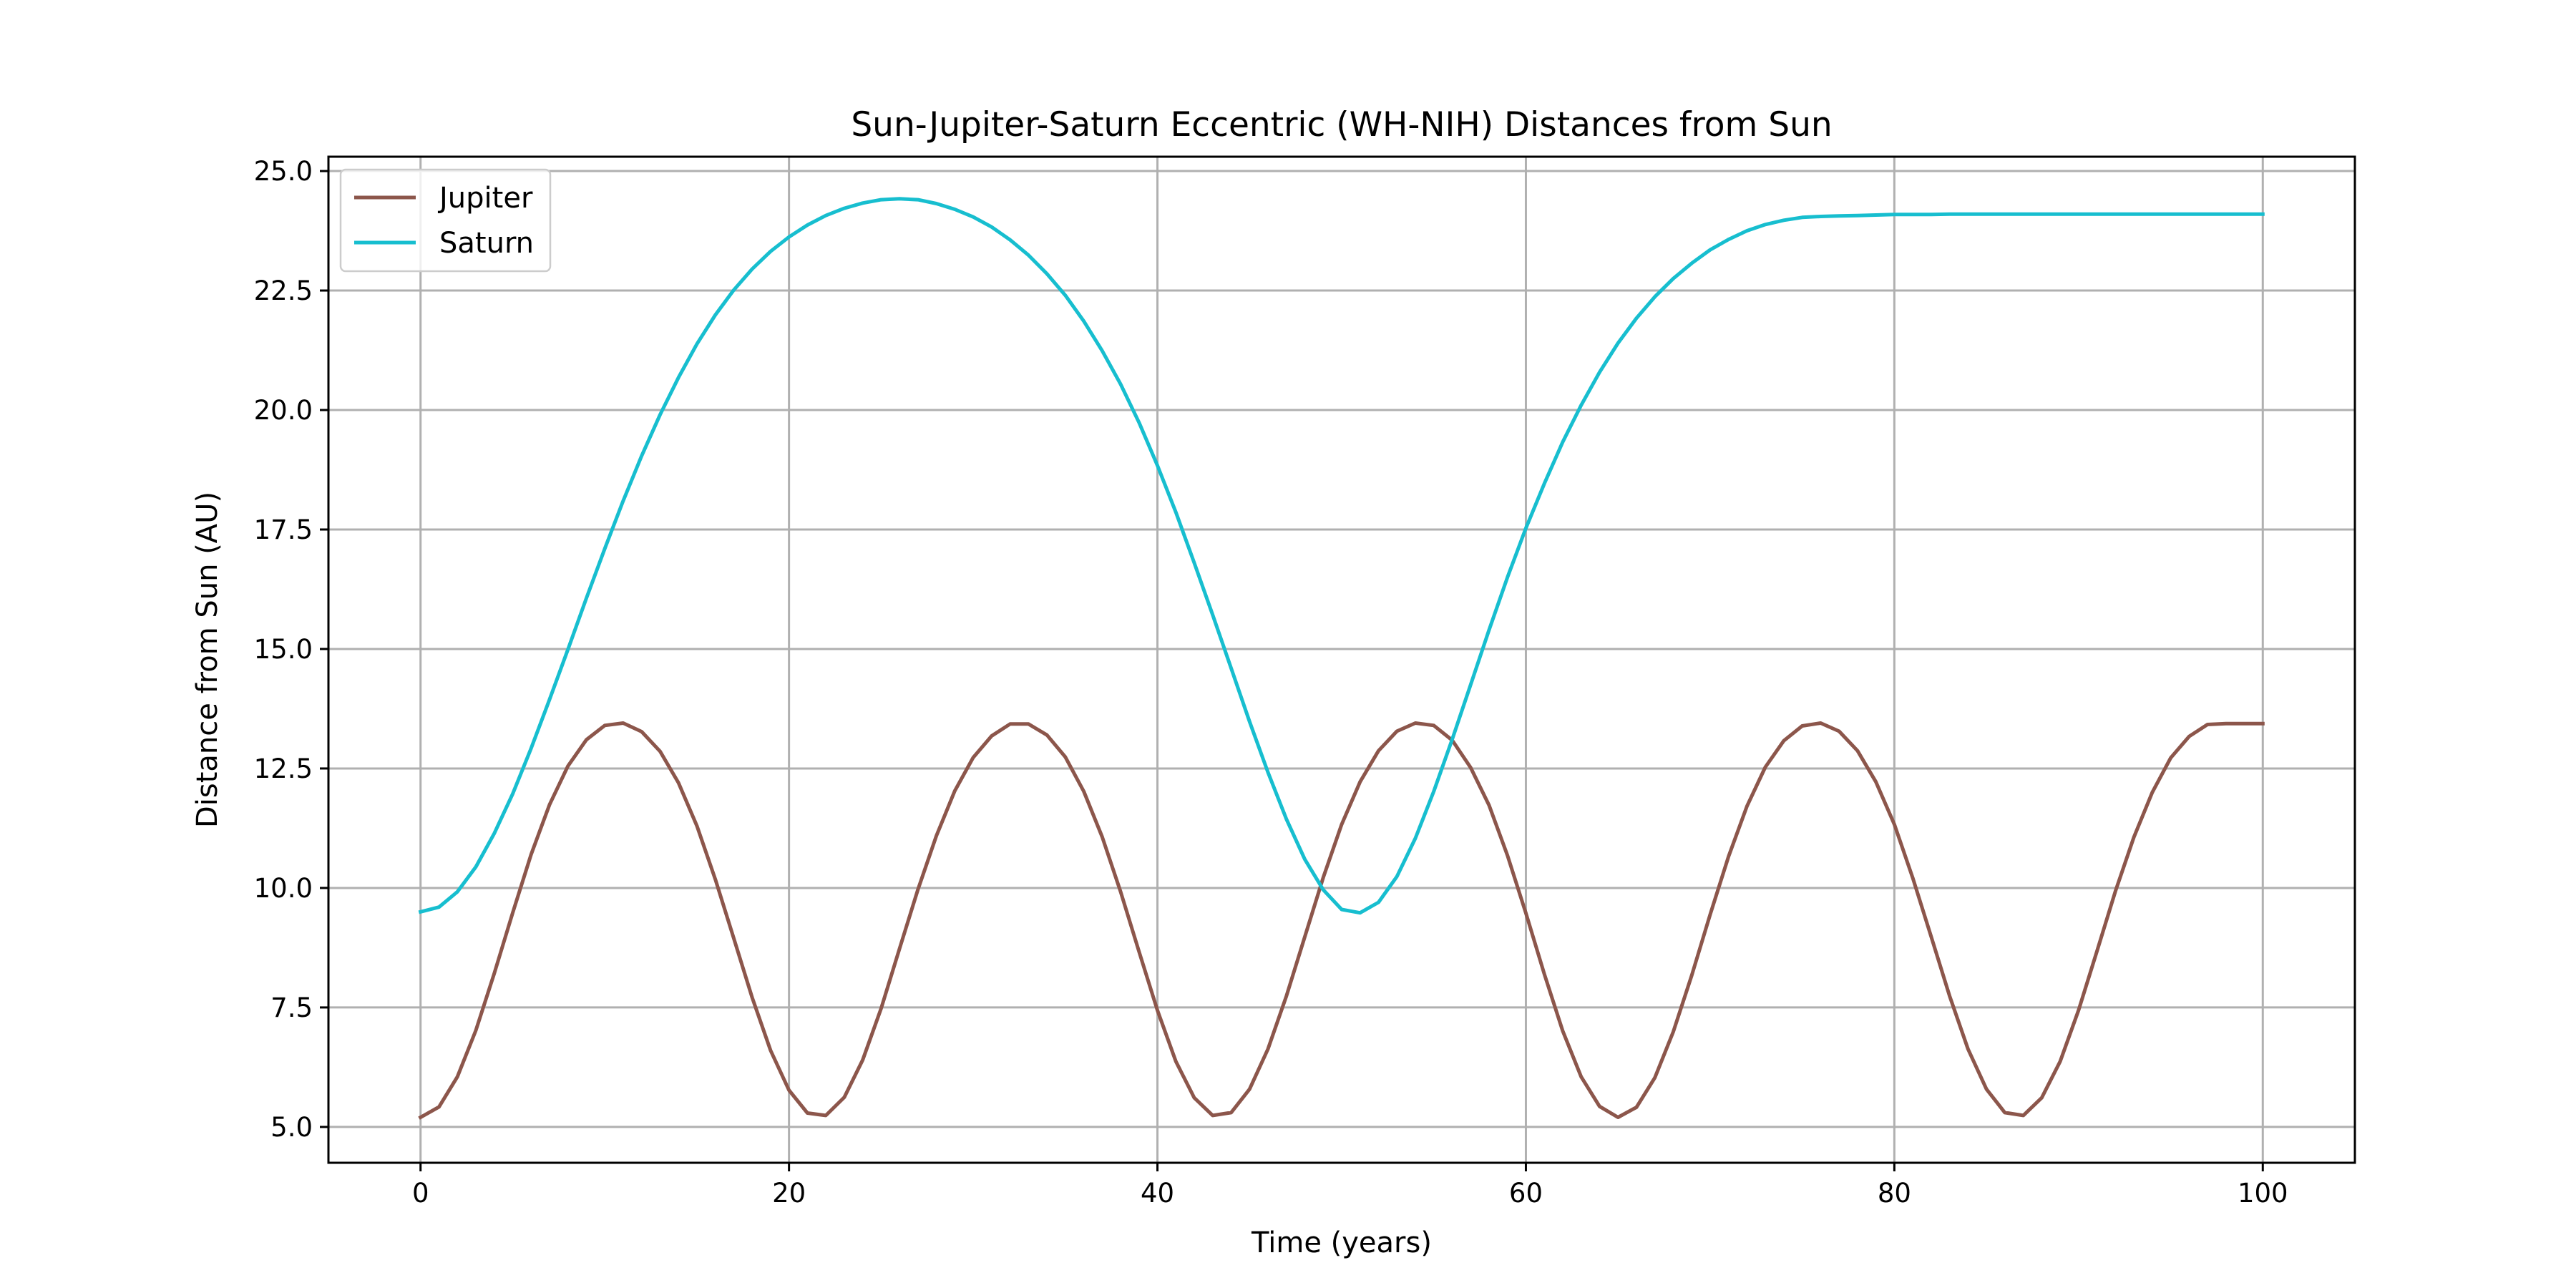 The image size is (2576, 1288). Describe the element at coordinates (283, 529) in the screenshot. I see `y-tick-label: 17.5` at that location.